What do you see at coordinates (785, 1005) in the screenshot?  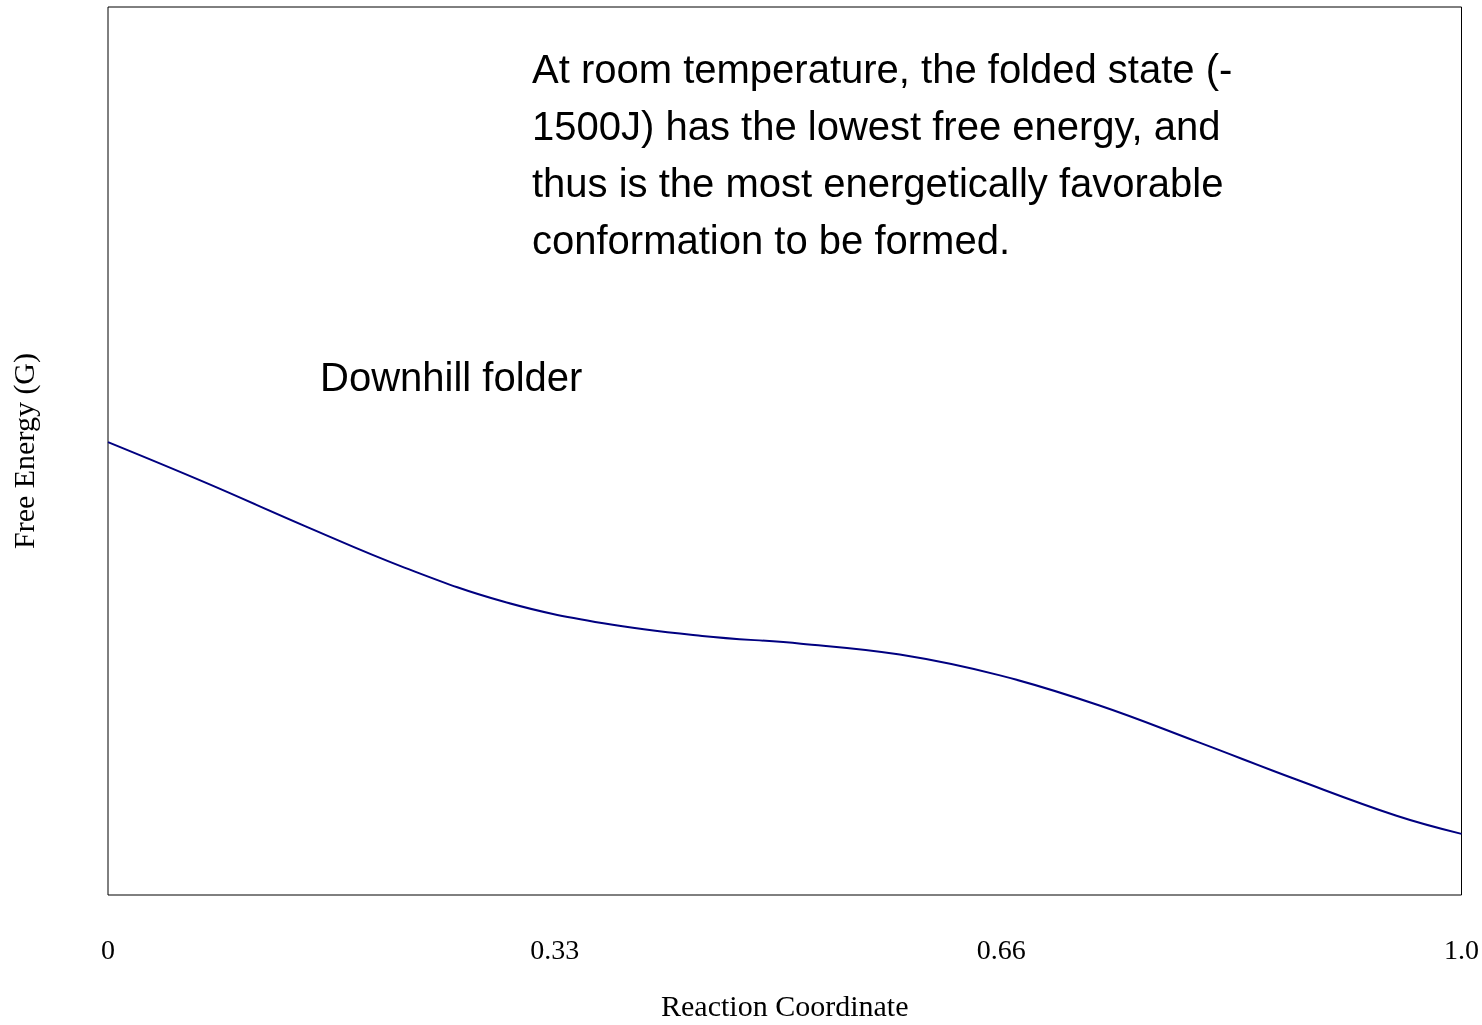 I see `x-axis-title: Reaction Coordinate` at bounding box center [785, 1005].